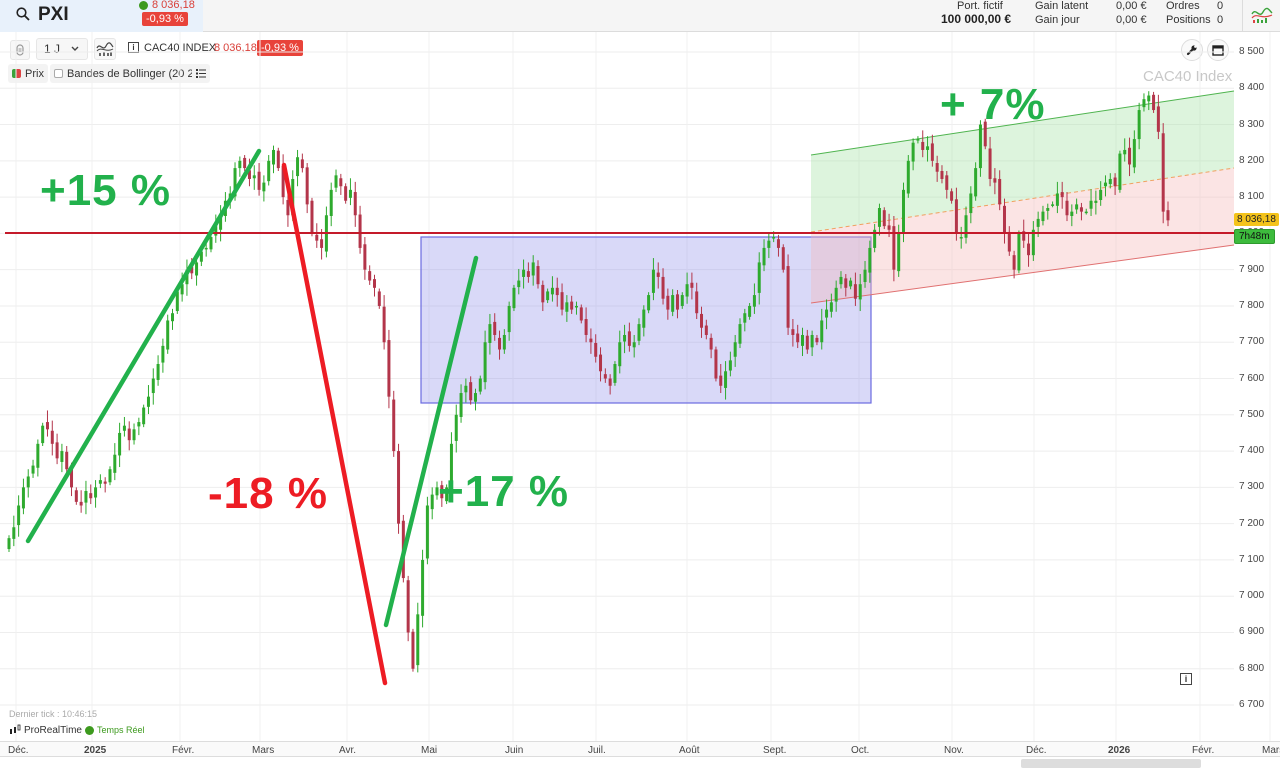  What do you see at coordinates (1252, 88) in the screenshot?
I see `y-tick-label: 8 400` at bounding box center [1252, 88].